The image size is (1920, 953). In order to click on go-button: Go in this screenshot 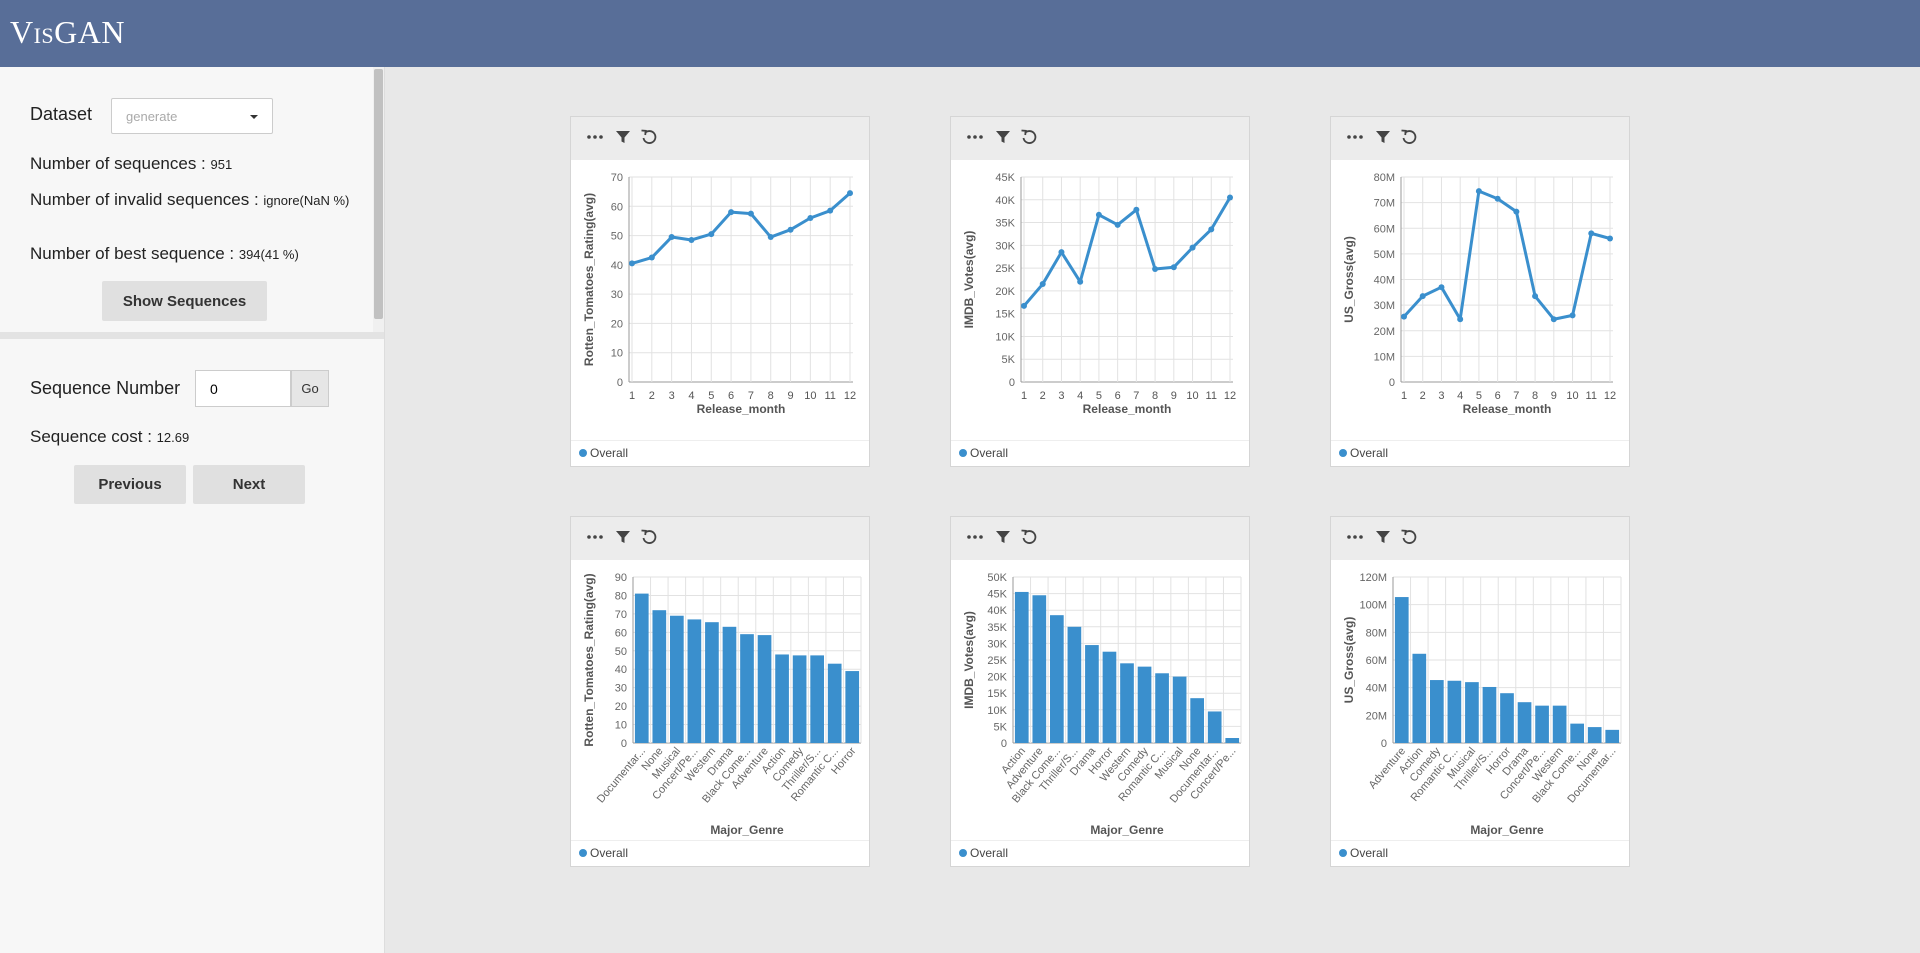, I will do `click(310, 388)`.